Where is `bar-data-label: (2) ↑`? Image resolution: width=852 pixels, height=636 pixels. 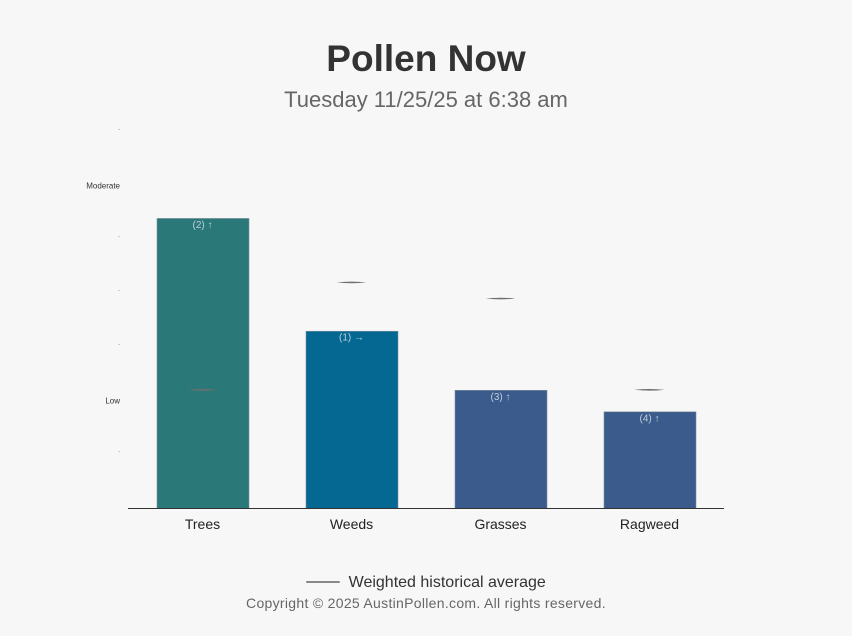
bar-data-label: (2) ↑ is located at coordinates (203, 225).